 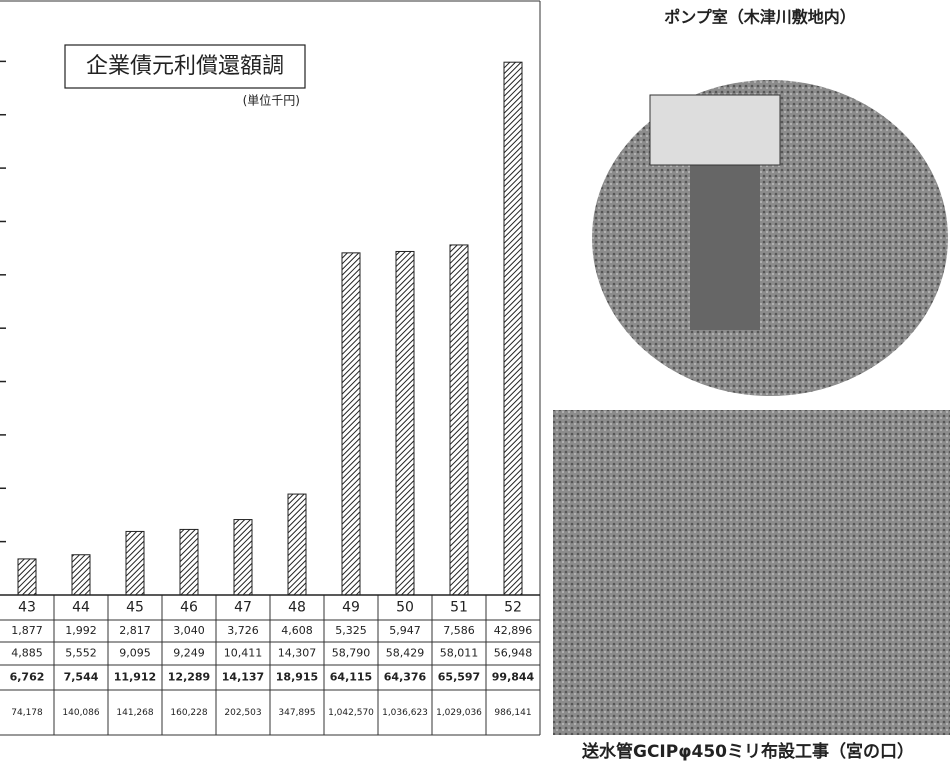 What do you see at coordinates (81, 630) in the screenshot?
I see `table-cell: 1,992` at bounding box center [81, 630].